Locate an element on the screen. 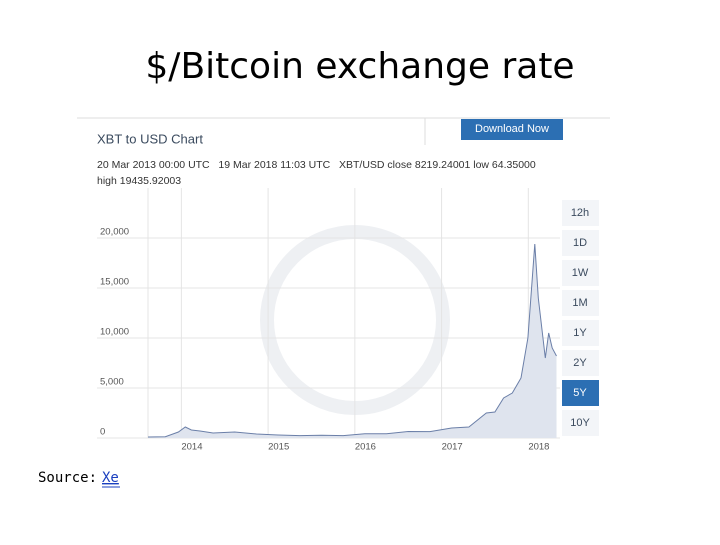 This screenshot has height=545, width=720. y-tick-label: 10,000 is located at coordinates (114, 332).